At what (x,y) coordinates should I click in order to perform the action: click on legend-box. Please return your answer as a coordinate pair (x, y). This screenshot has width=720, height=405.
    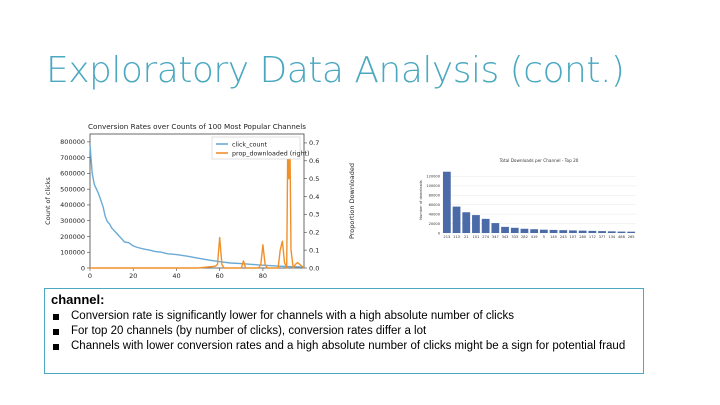
    Looking at the image, I should click on (256, 148).